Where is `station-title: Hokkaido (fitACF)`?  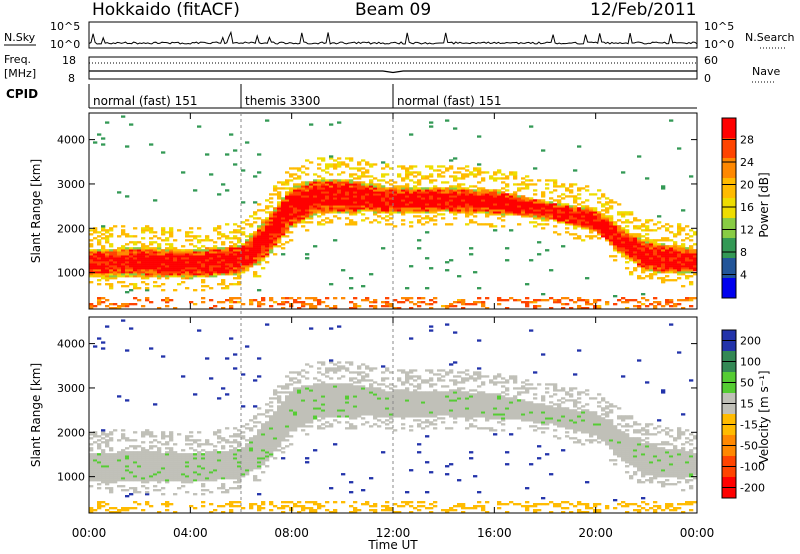
station-title: Hokkaido (fitACF) is located at coordinates (166, 10).